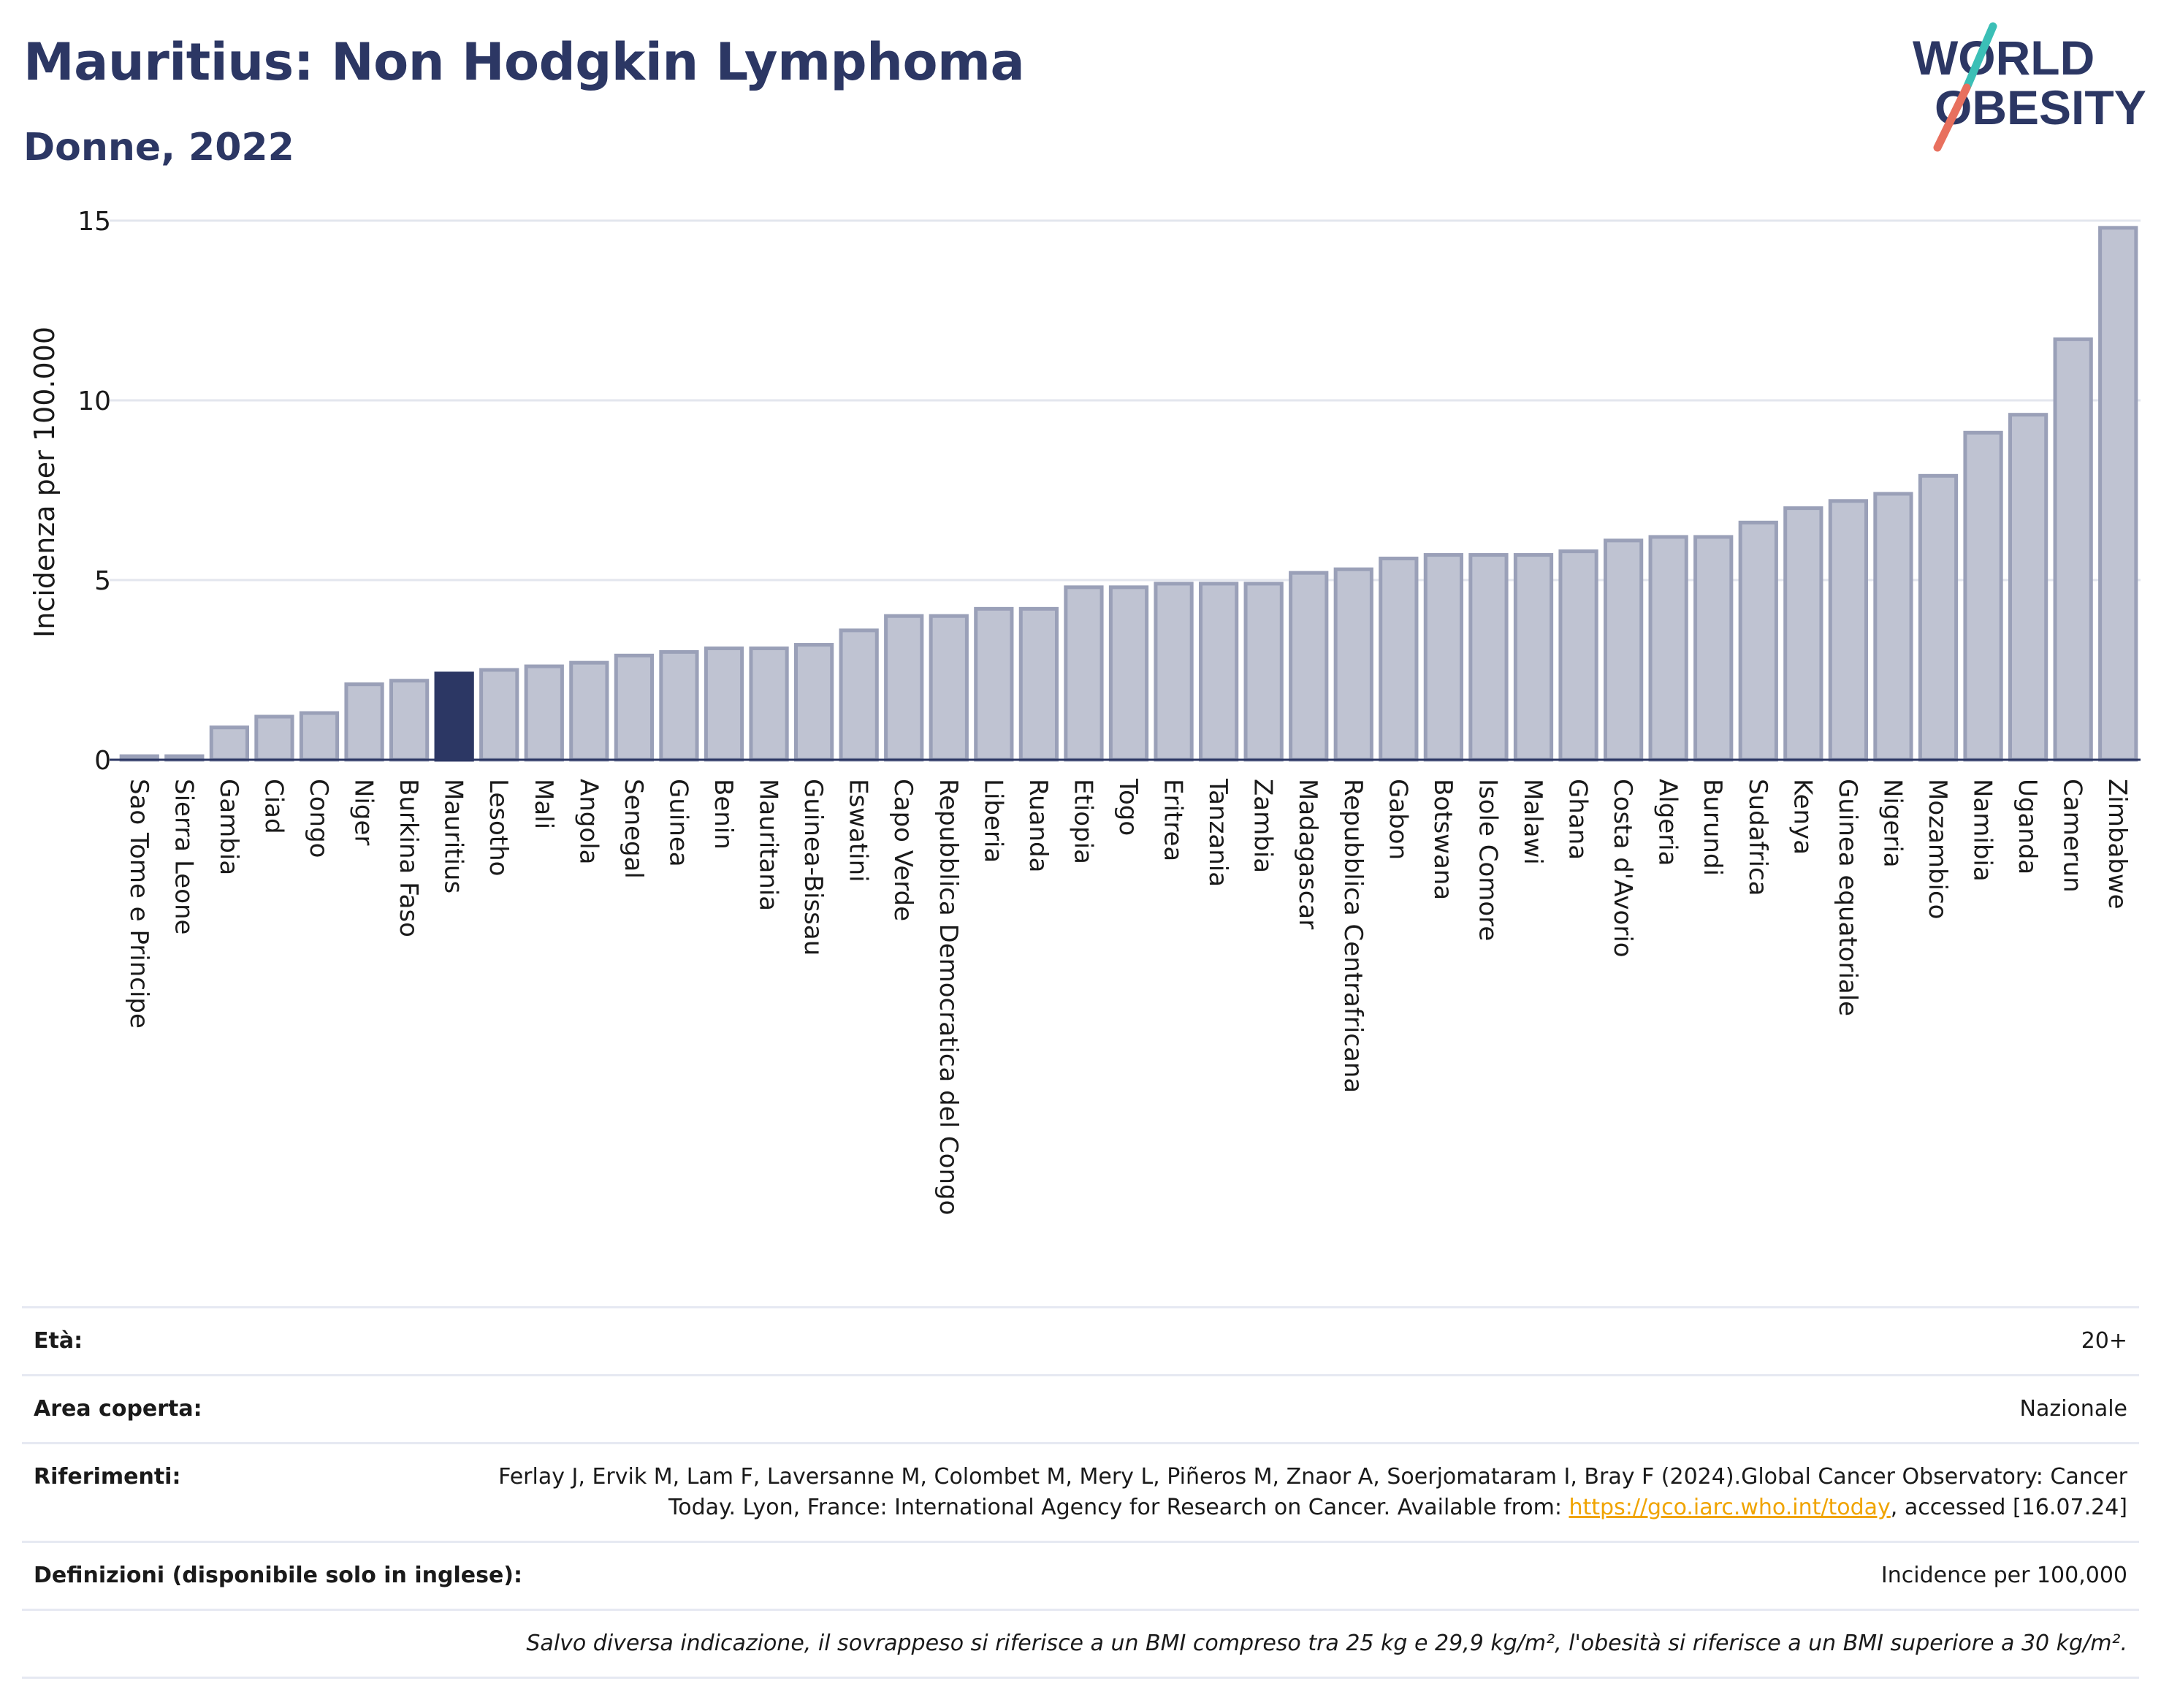 The image size is (2161, 1708). Describe the element at coordinates (769, 704) in the screenshot. I see `bar-mauritania` at that location.